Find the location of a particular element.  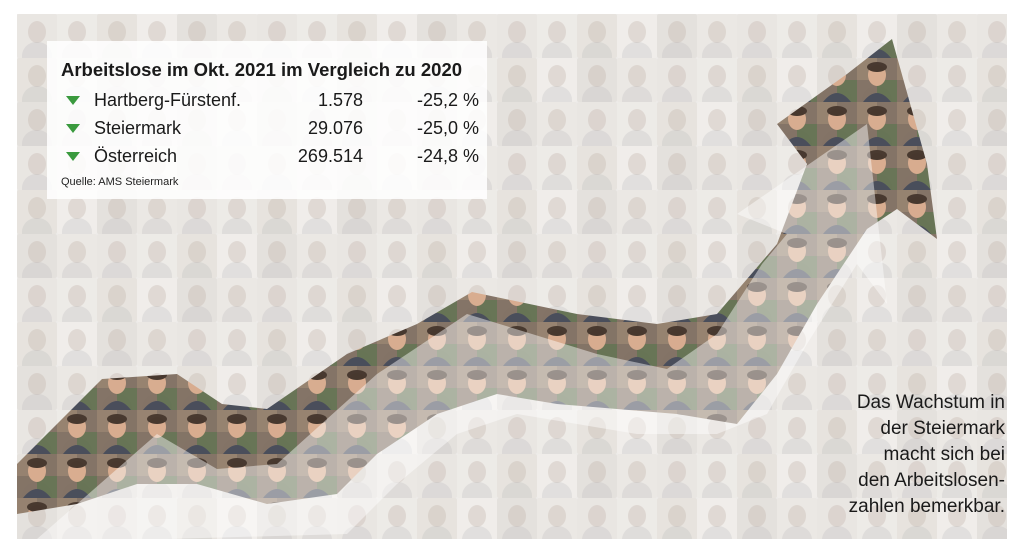

caption-line: Das Wachstum in is located at coordinates (930, 402).